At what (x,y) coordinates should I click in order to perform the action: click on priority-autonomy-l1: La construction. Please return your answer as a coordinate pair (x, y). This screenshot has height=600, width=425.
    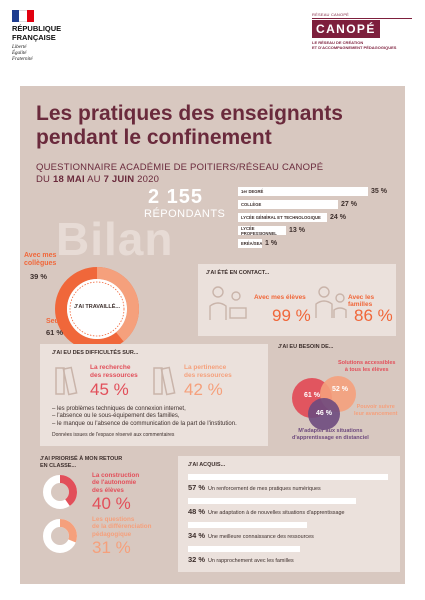
    Looking at the image, I should click on (116, 475).